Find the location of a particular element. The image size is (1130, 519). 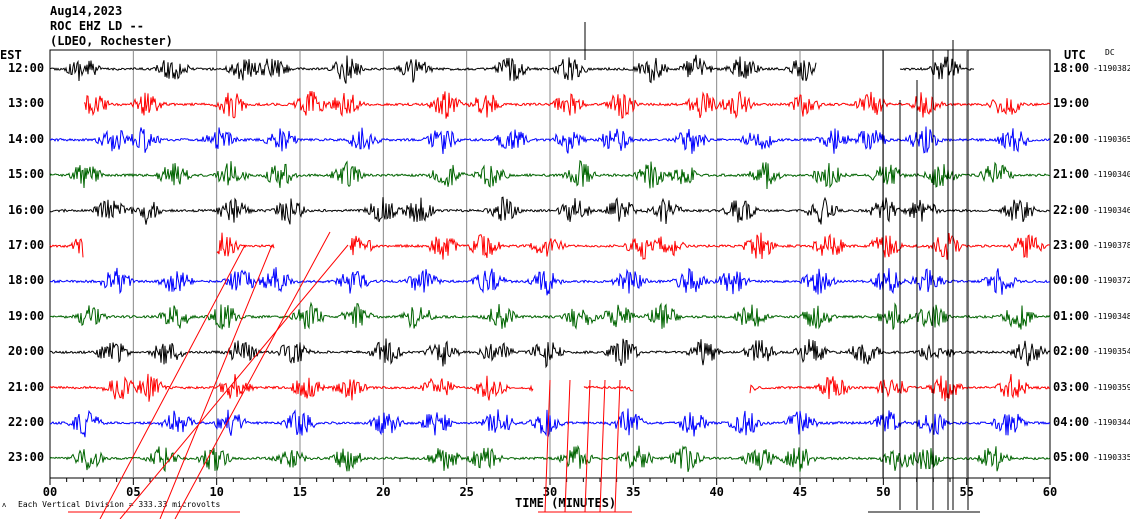

est-hour-label: 17:00 is located at coordinates (26, 245).